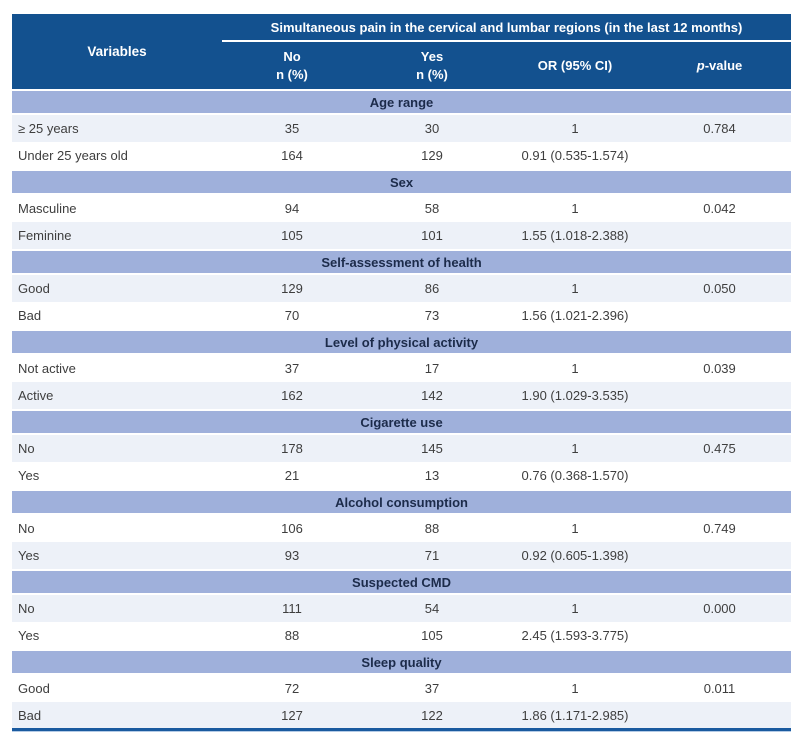 Image resolution: width=803 pixels, height=745 pixels. I want to click on cell-or: 0.91 (0.535-1.574), so click(575, 155).